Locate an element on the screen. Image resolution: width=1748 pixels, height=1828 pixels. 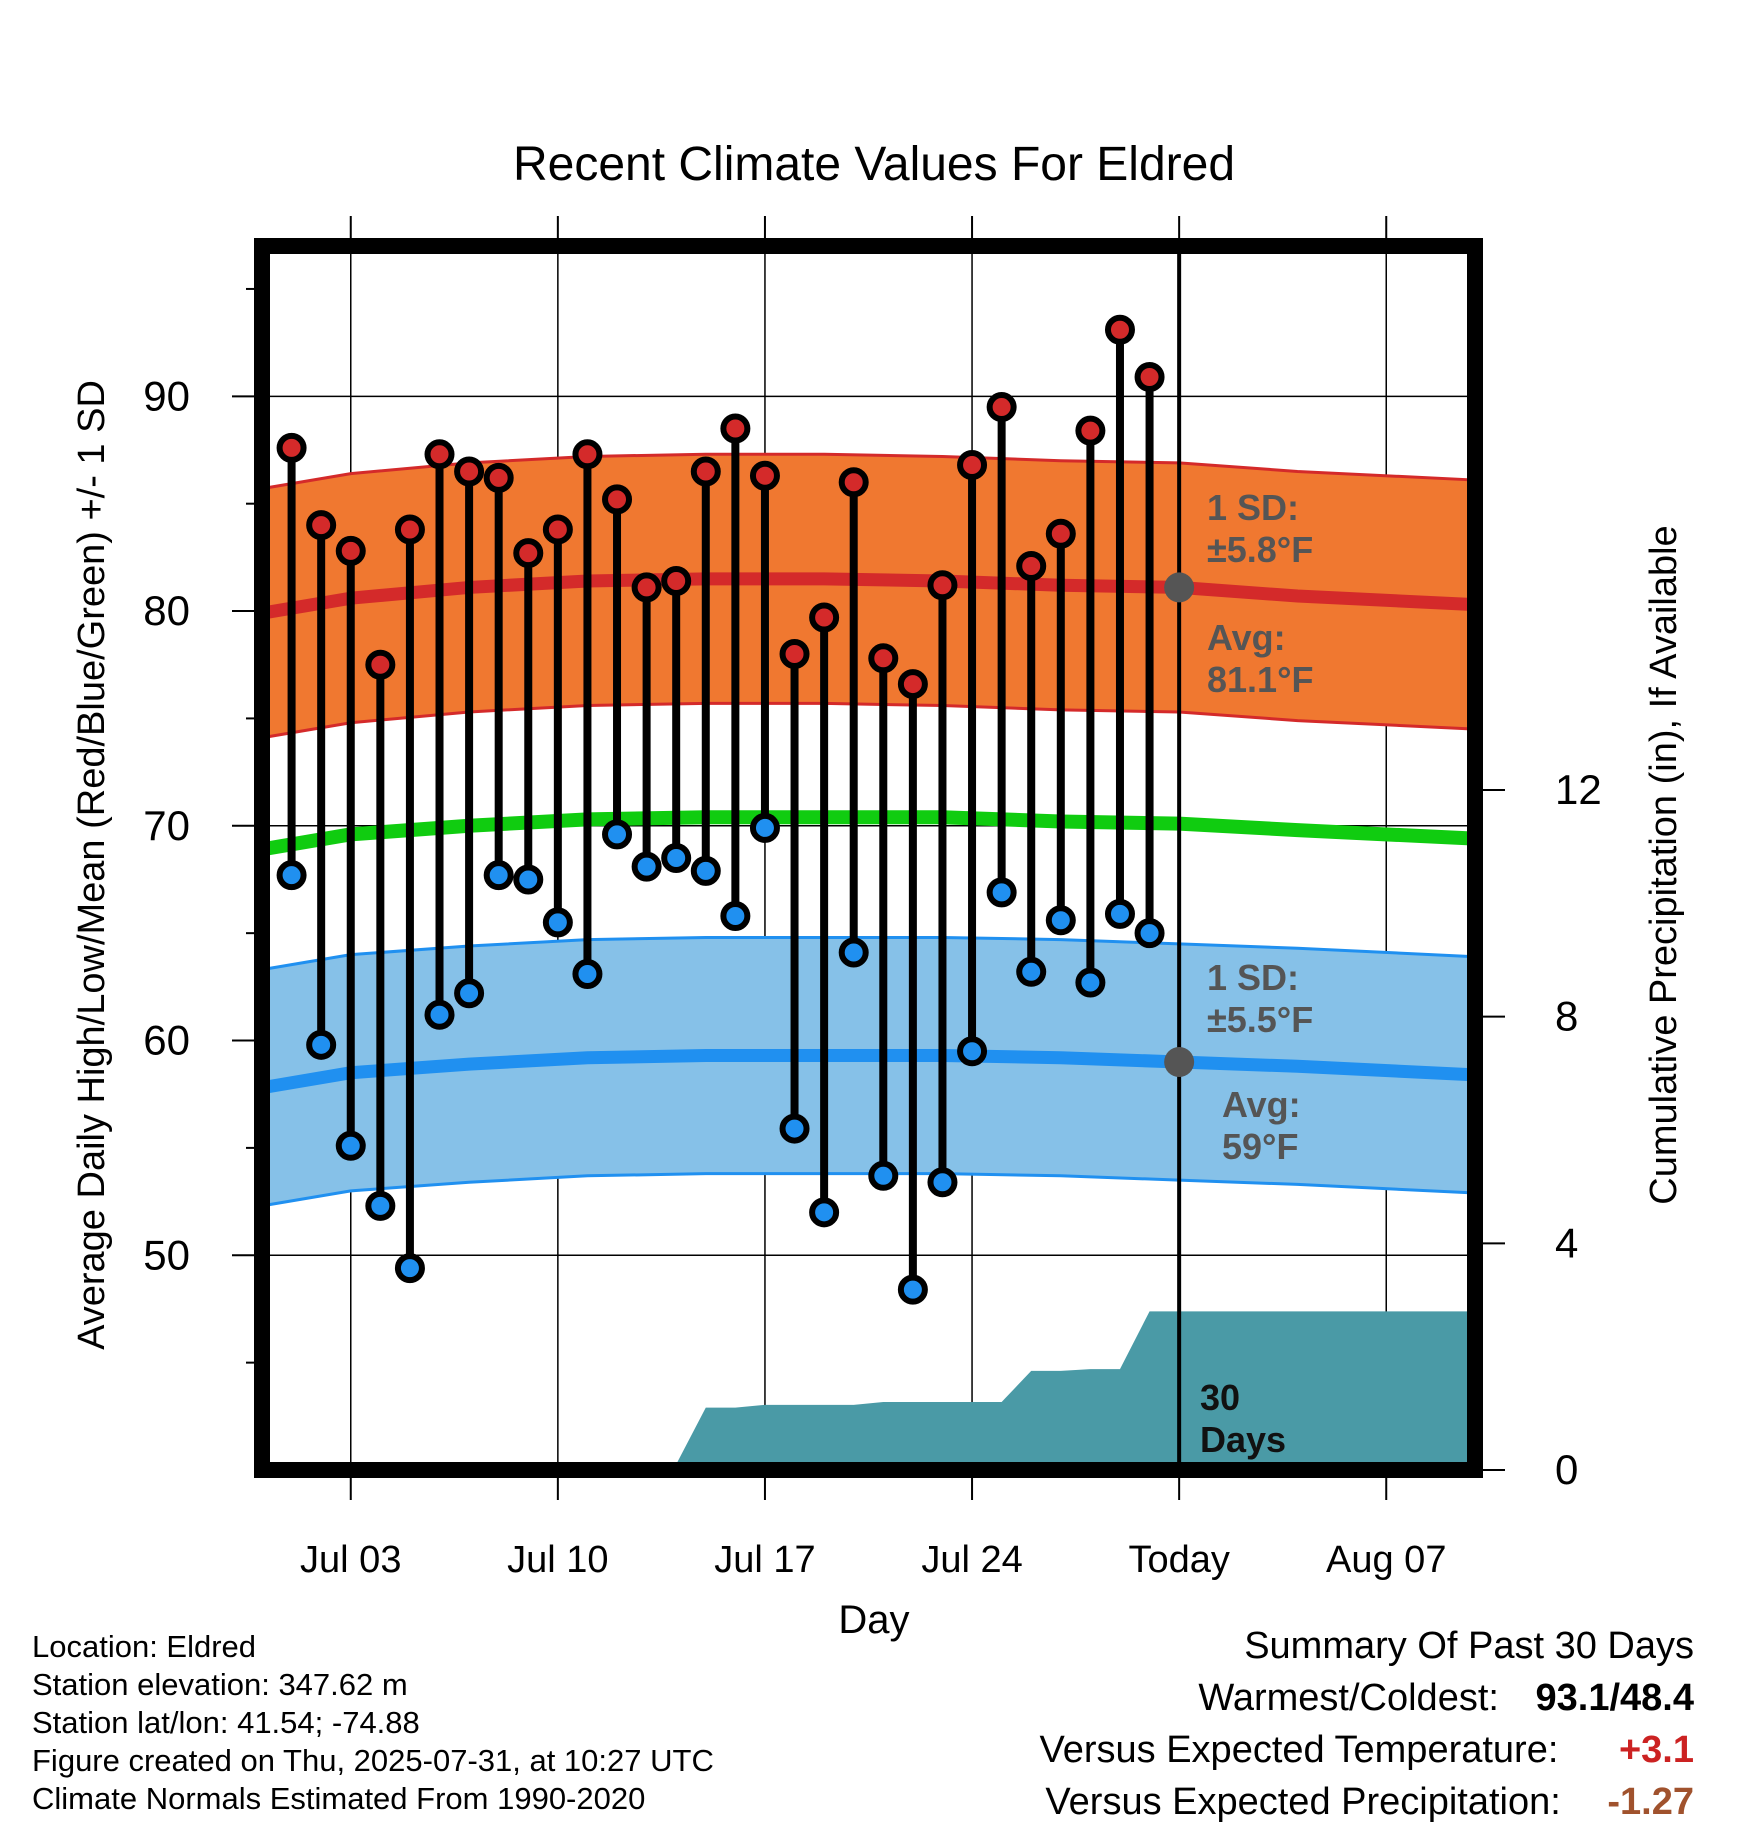
x-tick-label: Jul 10 is located at coordinates (557, 1560).